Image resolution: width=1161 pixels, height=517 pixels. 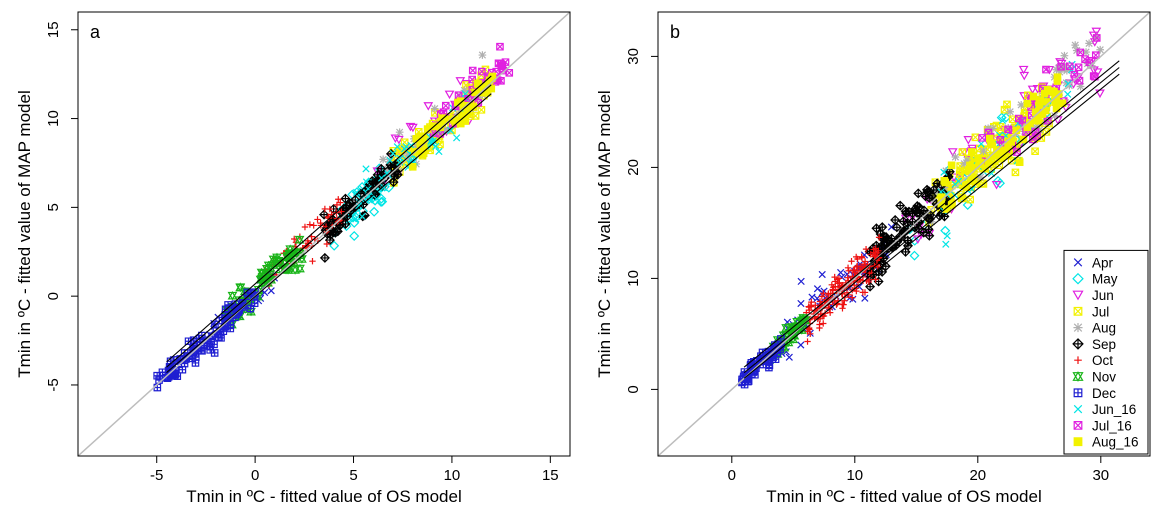 What do you see at coordinates (354, 470) in the screenshot?
I see `panel-a-x-axis: -5 0 5 10 15` at bounding box center [354, 470].